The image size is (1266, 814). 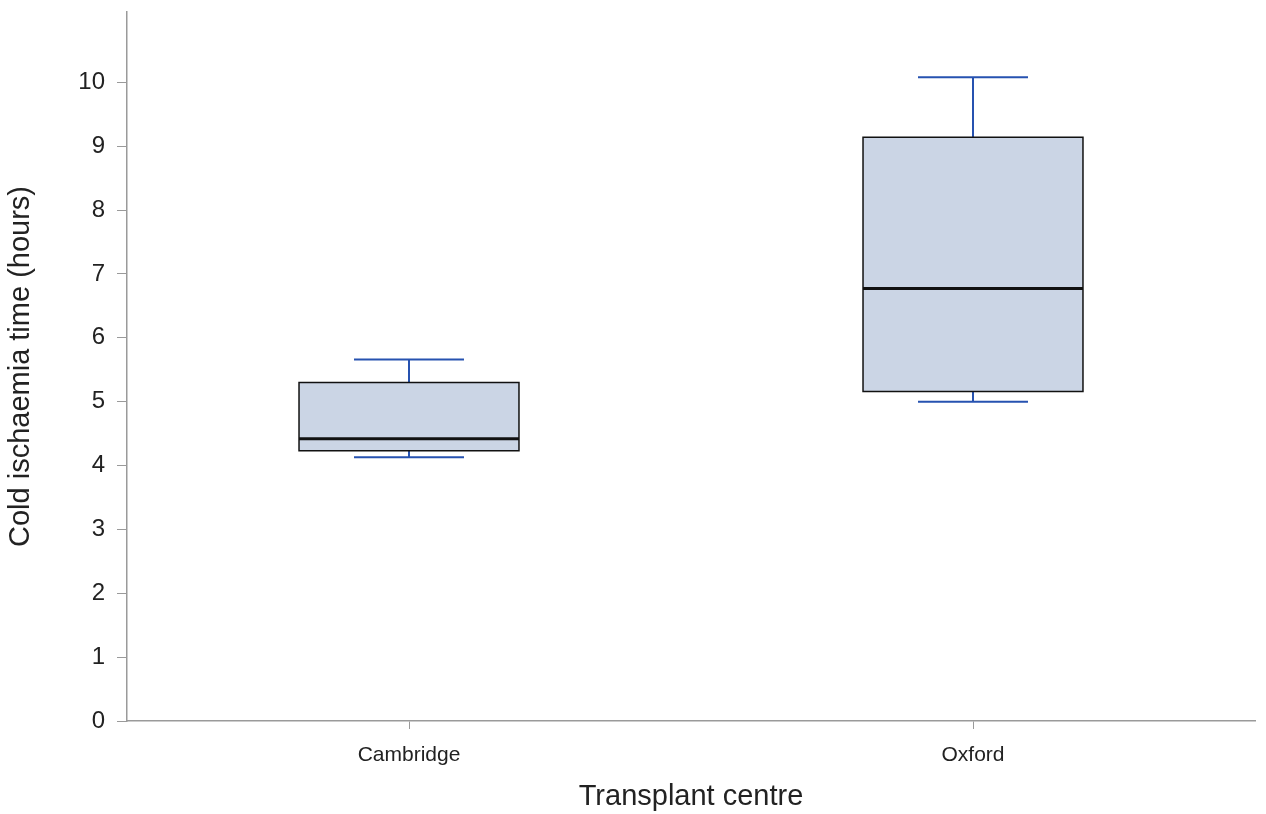 I want to click on y-axis-title: Cold ischaemia time (hours), so click(x=19, y=366).